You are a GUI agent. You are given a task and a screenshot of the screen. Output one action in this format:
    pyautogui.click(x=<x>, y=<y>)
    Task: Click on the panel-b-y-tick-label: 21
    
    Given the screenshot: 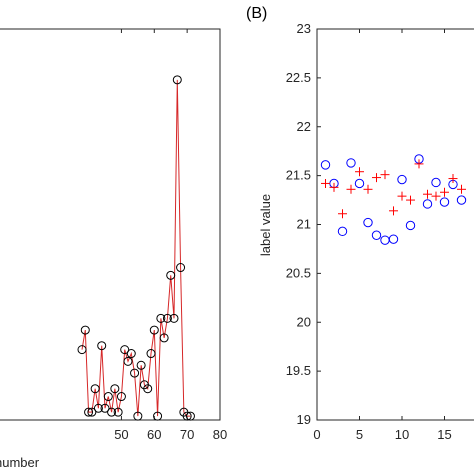 What is the action you would take?
    pyautogui.click(x=304, y=224)
    